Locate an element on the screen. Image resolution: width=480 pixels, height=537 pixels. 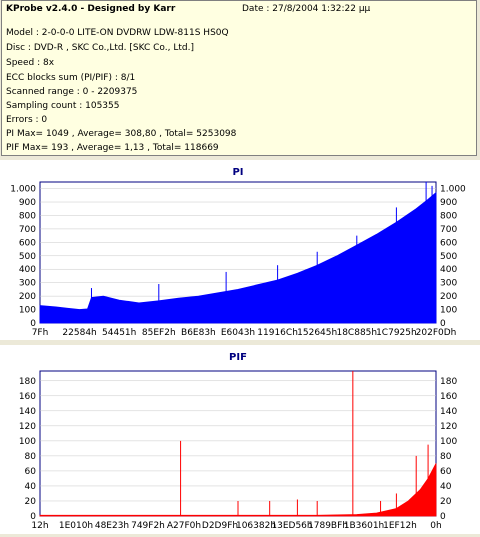
pif-y-tick-left: 0 is located at coordinates (33, 517).